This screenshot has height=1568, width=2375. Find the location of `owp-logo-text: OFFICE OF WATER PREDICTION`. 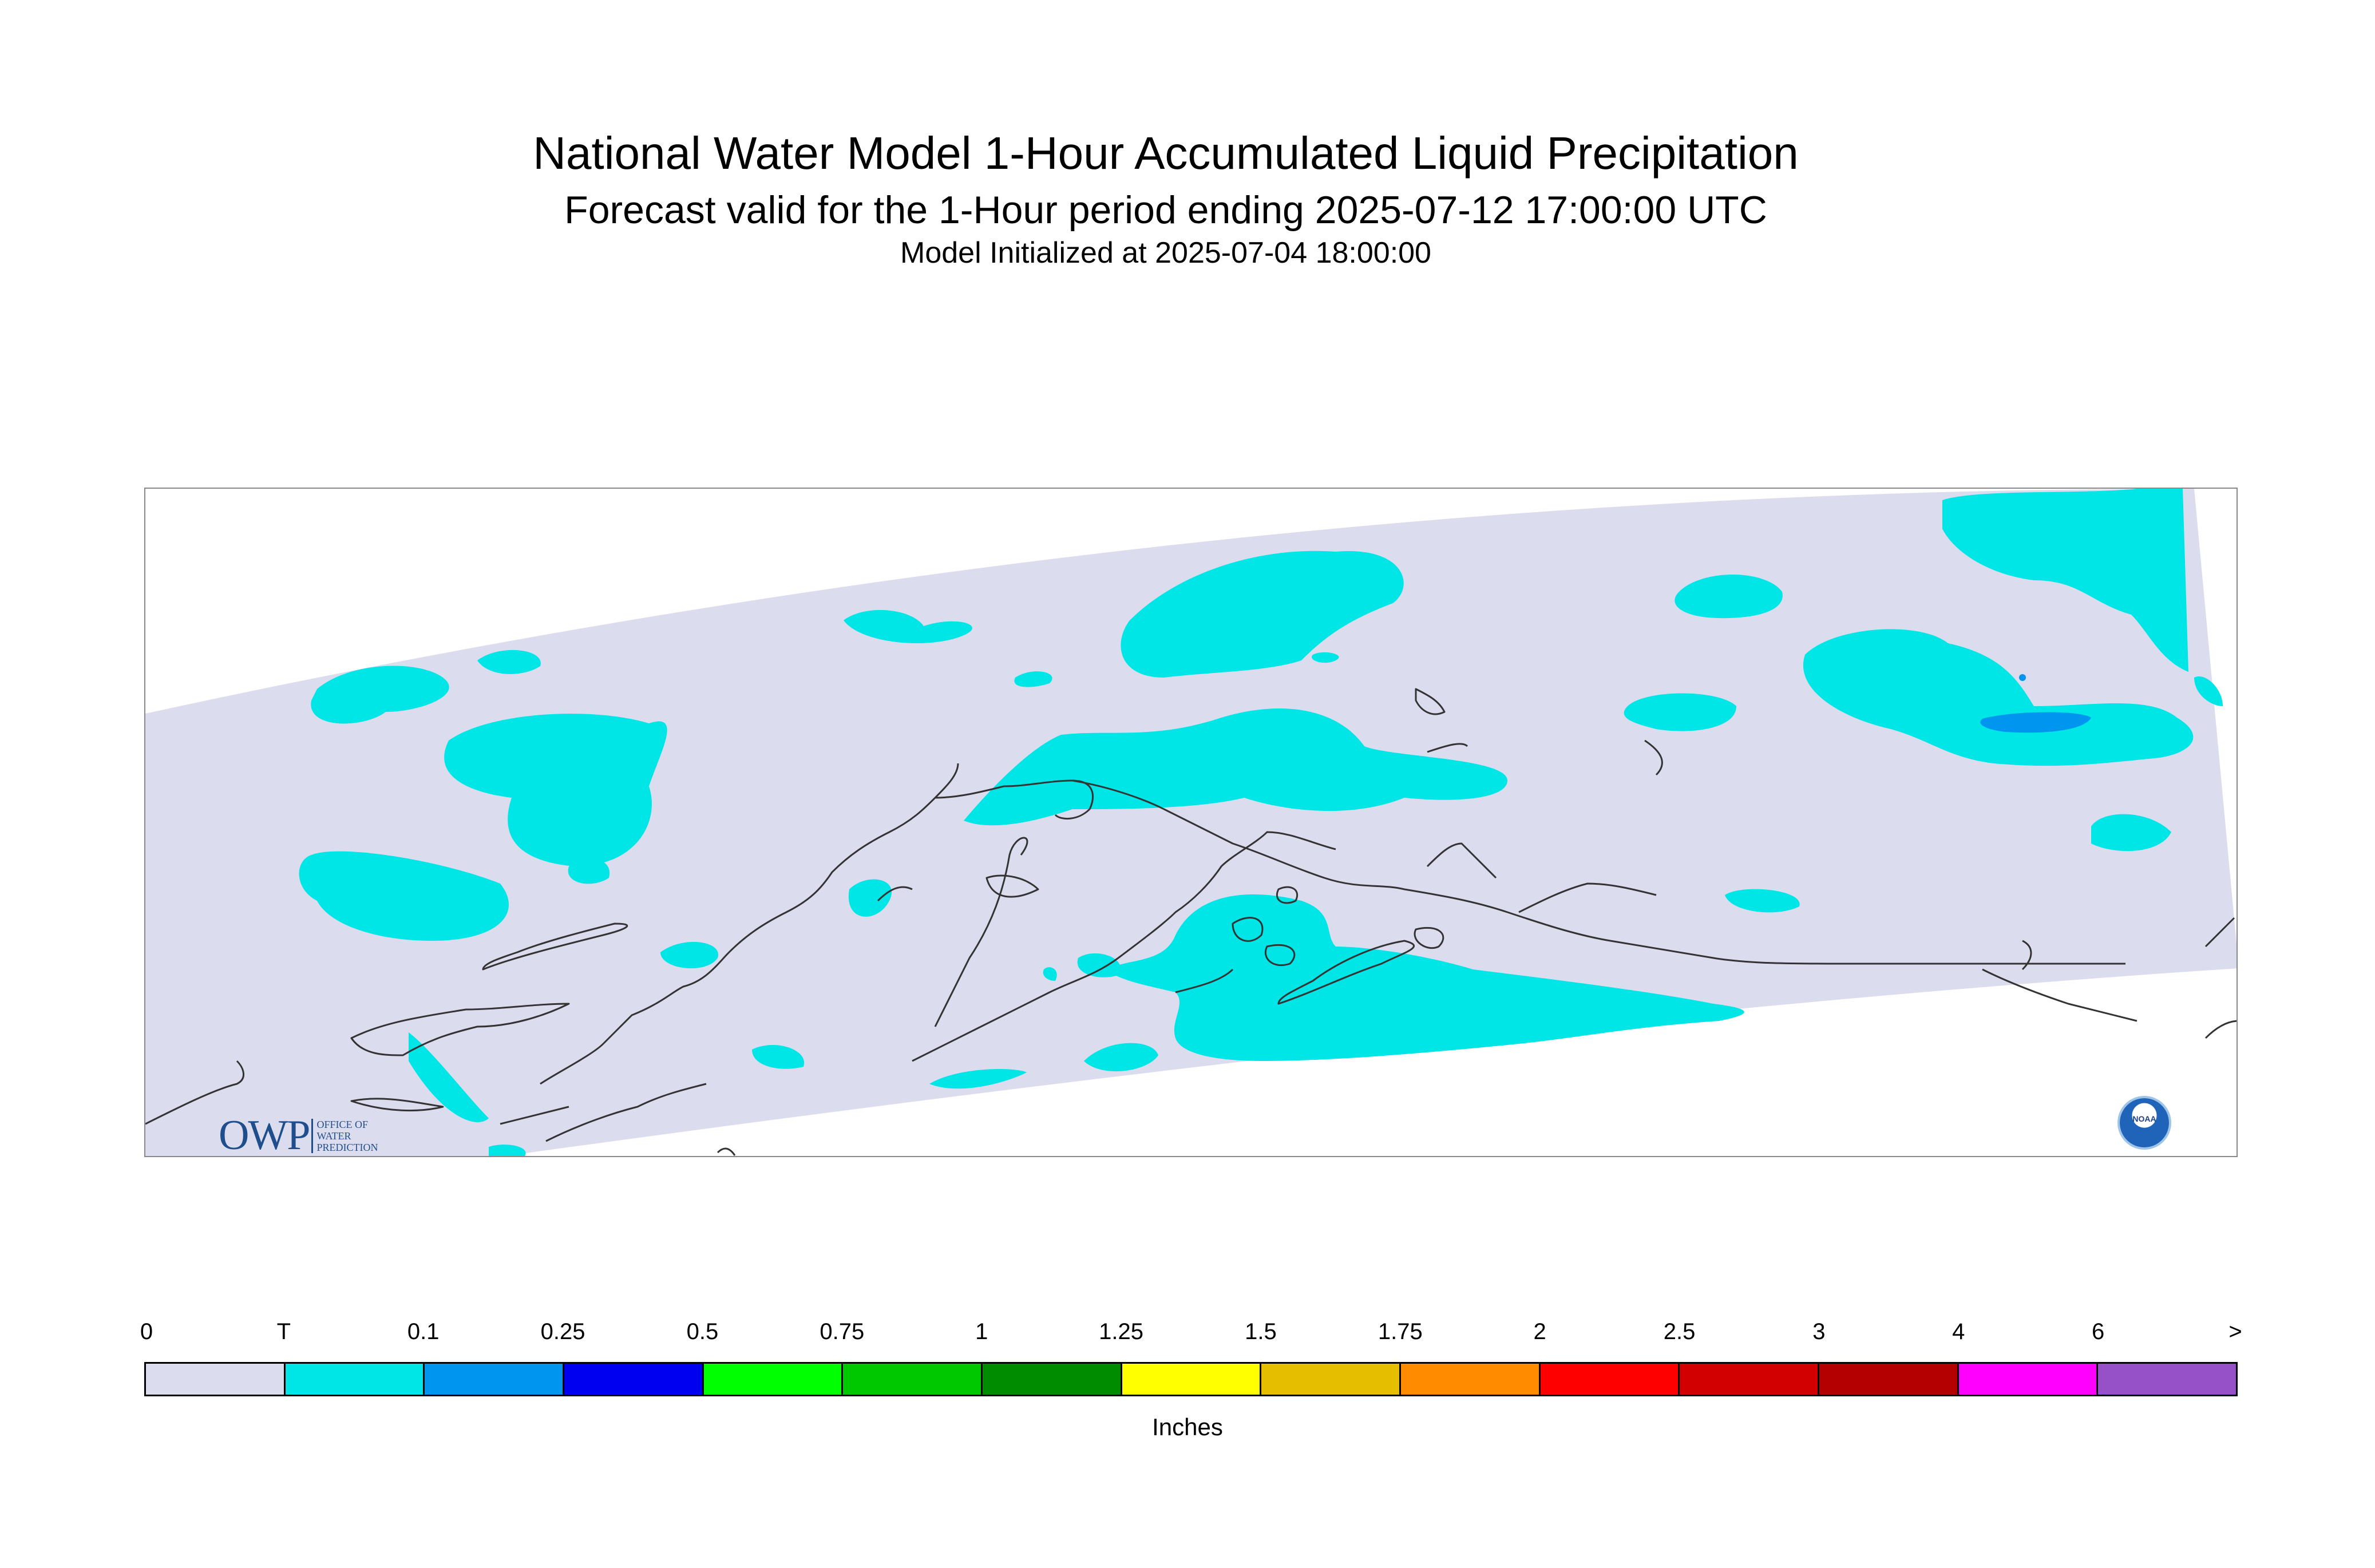

owp-logo-text: OFFICE OF WATER PREDICTION is located at coordinates (344, 1135).